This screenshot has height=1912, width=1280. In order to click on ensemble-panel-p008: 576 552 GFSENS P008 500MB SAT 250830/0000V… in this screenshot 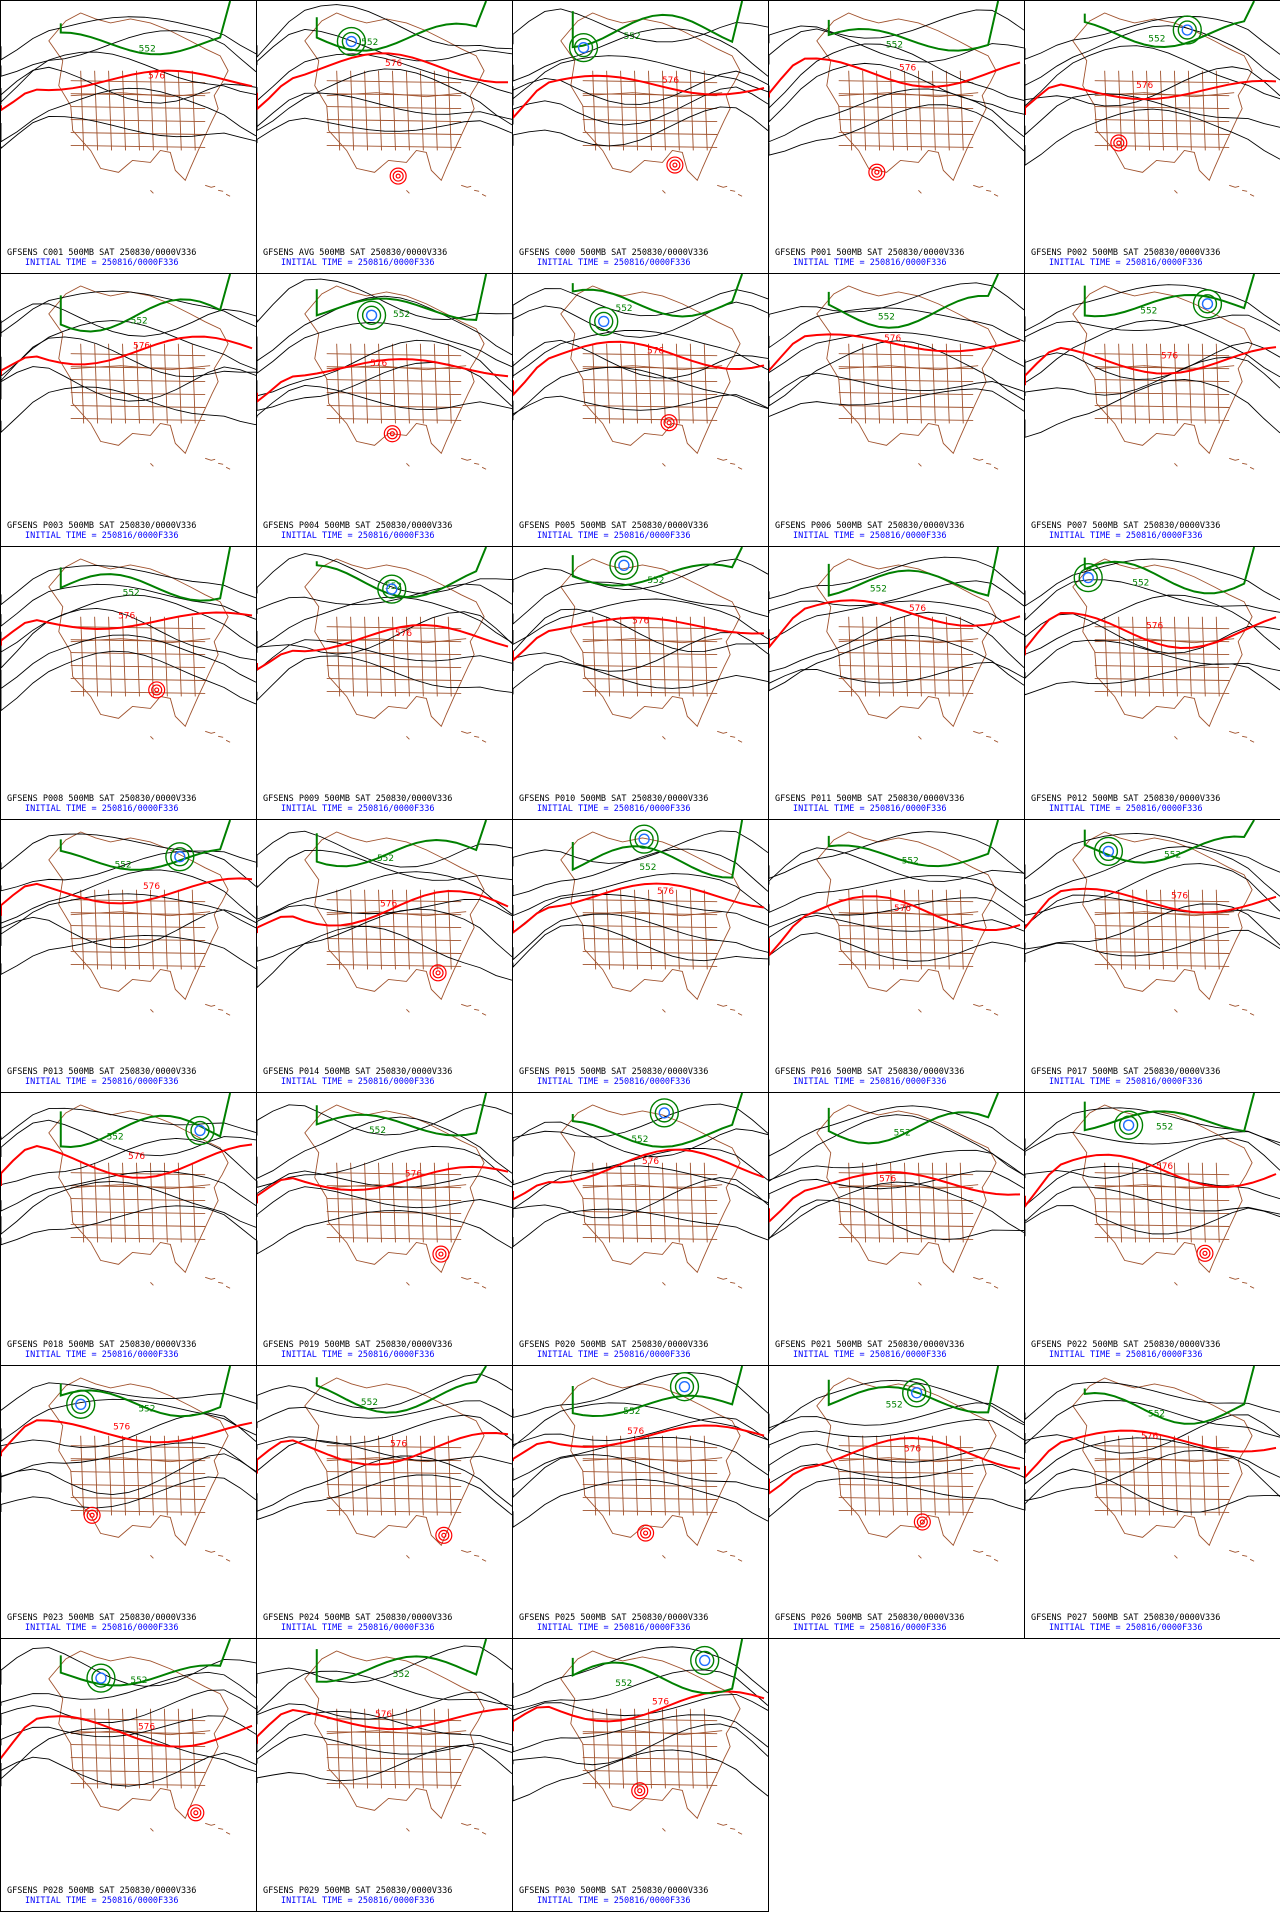, I will do `click(128, 683)`.